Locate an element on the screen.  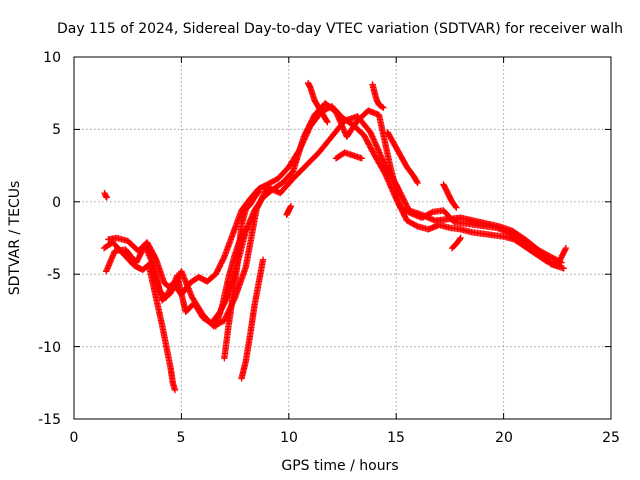
x-tick-label: 10 is located at coordinates (289, 438).